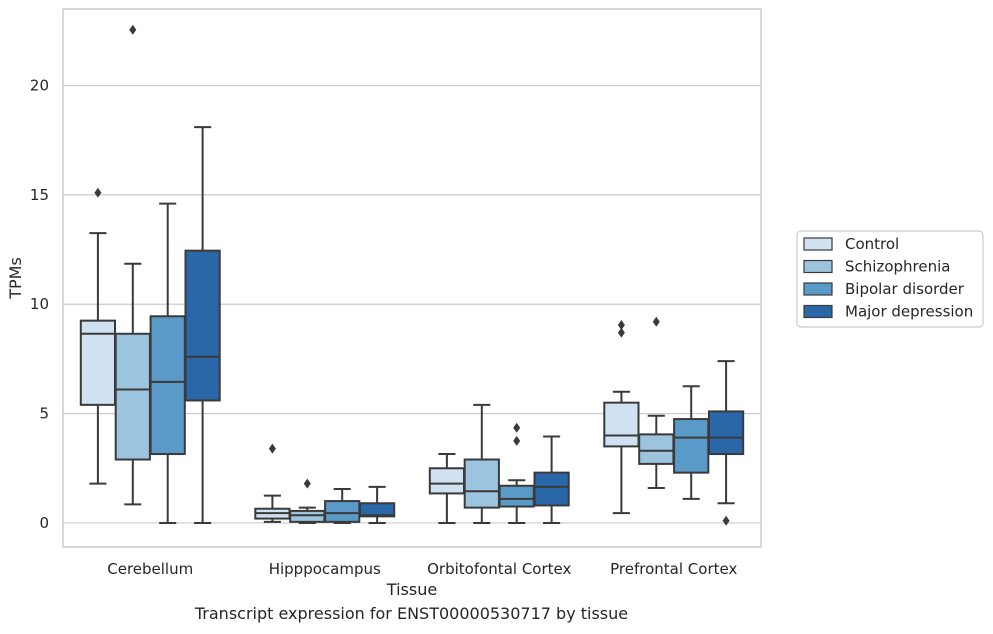 This screenshot has width=993, height=634. What do you see at coordinates (905, 289) in the screenshot?
I see `legend-label: Bipolar disorder` at bounding box center [905, 289].